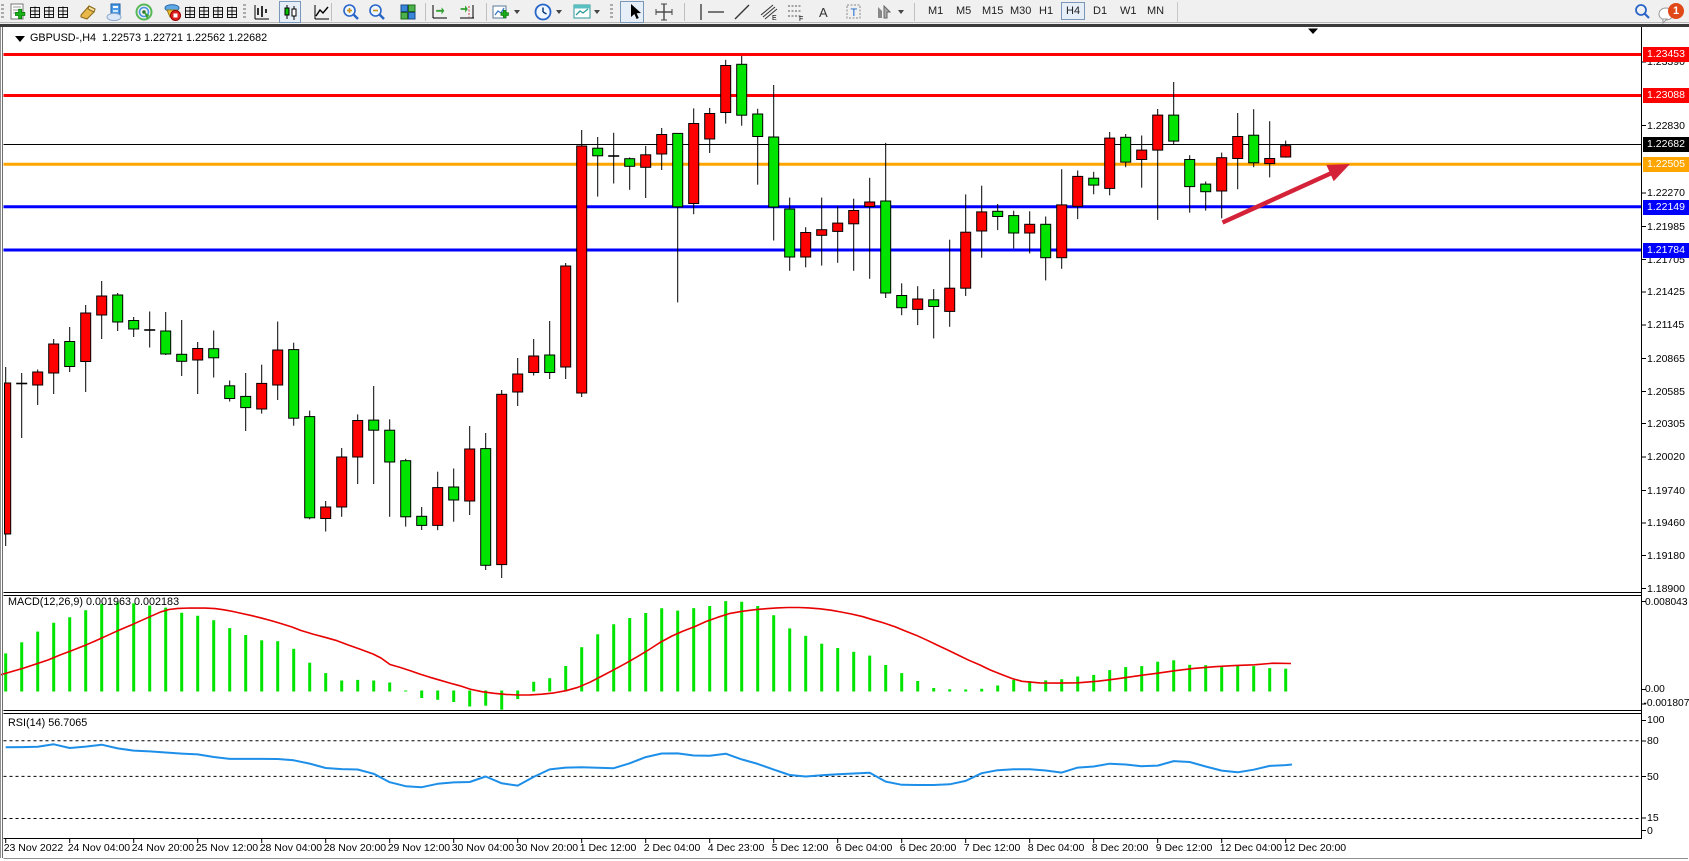  Describe the element at coordinates (774, 18) in the screenshot. I see `svg-text: E` at that location.